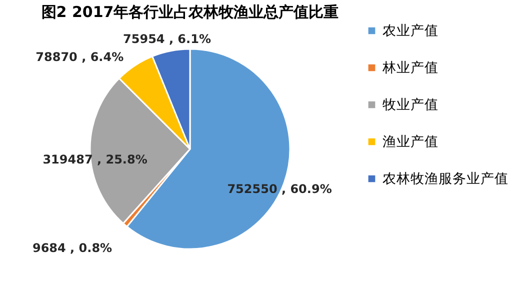 This screenshot has height=296, width=525. I want to click on legend-label: 渔业产值, so click(410, 142).